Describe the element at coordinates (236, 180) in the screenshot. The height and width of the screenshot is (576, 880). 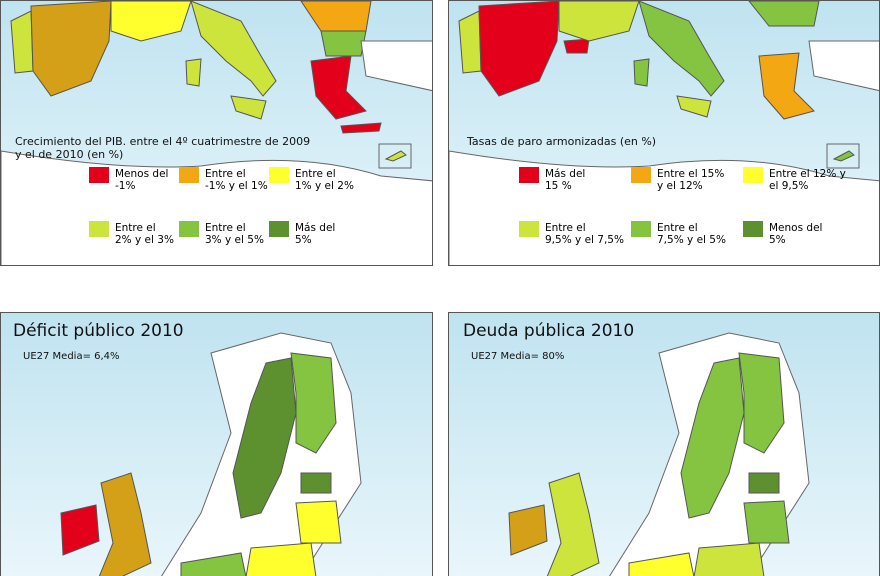
I see `legend-label: Entre el -1% y el 1%` at that location.